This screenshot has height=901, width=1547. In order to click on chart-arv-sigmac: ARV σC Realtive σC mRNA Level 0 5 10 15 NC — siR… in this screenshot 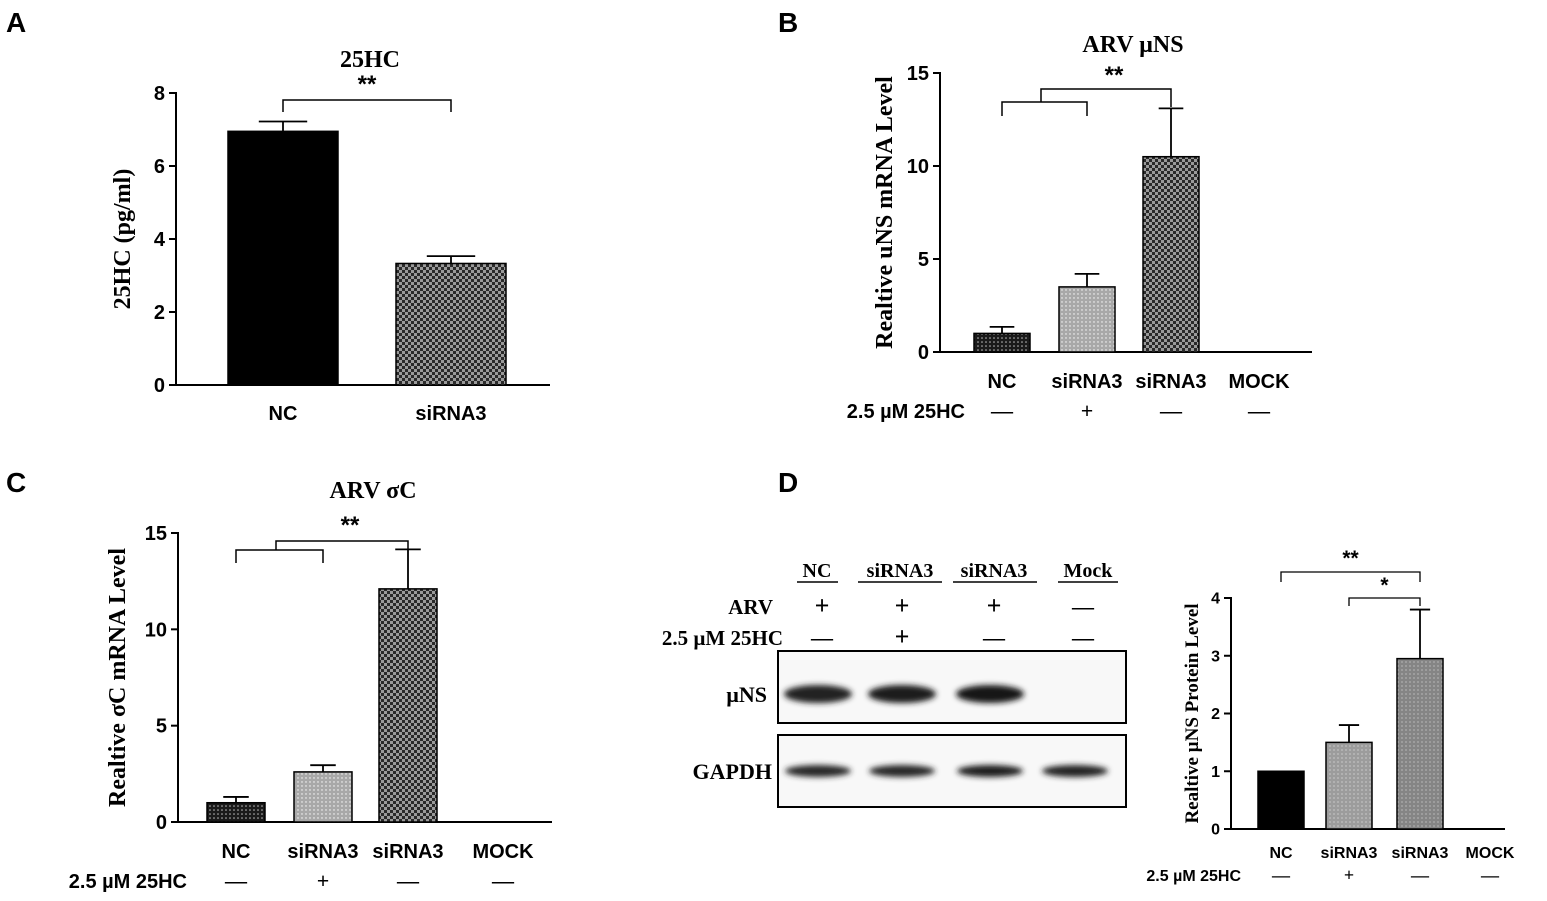, I will do `click(310, 685)`.